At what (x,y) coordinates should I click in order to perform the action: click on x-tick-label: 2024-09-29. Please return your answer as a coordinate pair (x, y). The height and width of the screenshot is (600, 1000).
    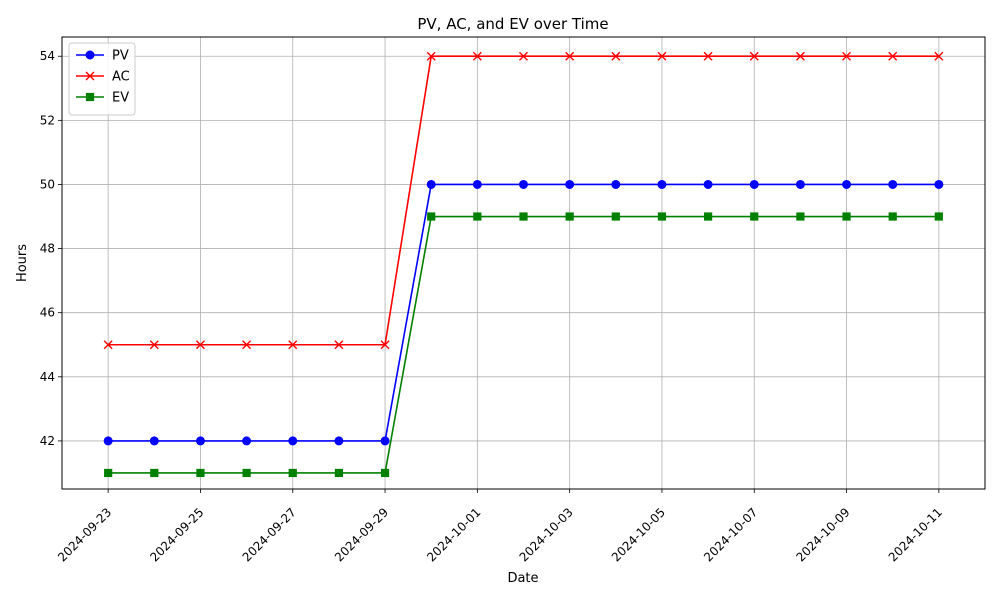
    Looking at the image, I should click on (361, 534).